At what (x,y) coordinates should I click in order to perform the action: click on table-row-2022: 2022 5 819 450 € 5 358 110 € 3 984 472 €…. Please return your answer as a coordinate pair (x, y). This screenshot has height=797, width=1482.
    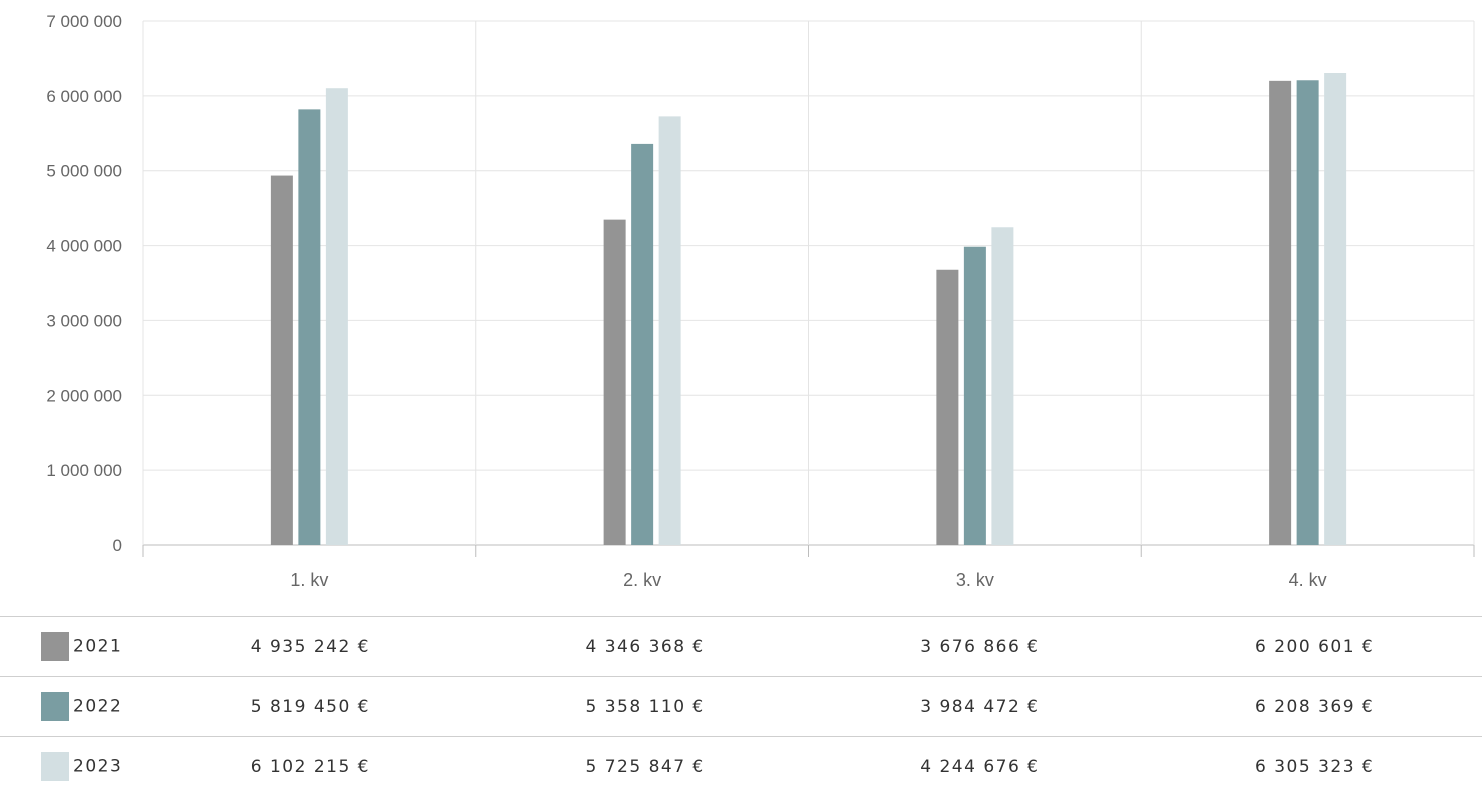
    Looking at the image, I should click on (741, 706).